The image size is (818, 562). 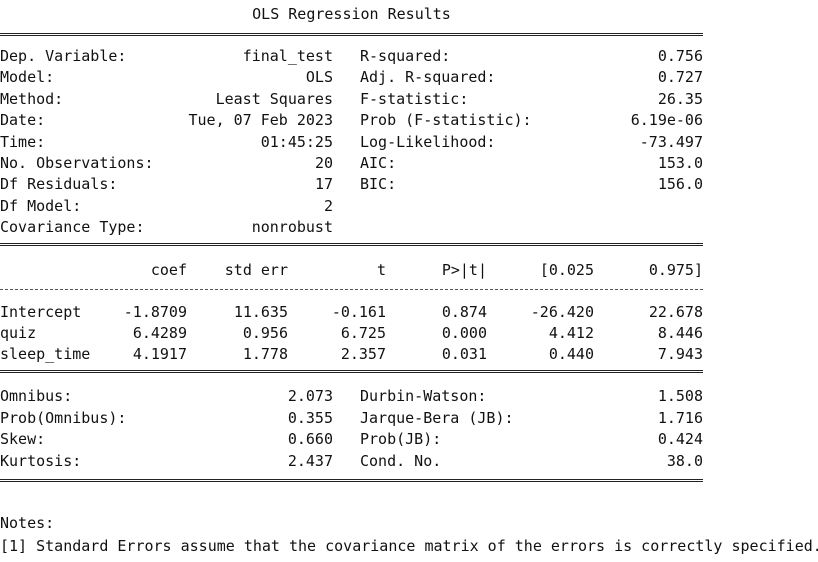 What do you see at coordinates (571, 333) in the screenshot?
I see `table-cell: 4.412` at bounding box center [571, 333].